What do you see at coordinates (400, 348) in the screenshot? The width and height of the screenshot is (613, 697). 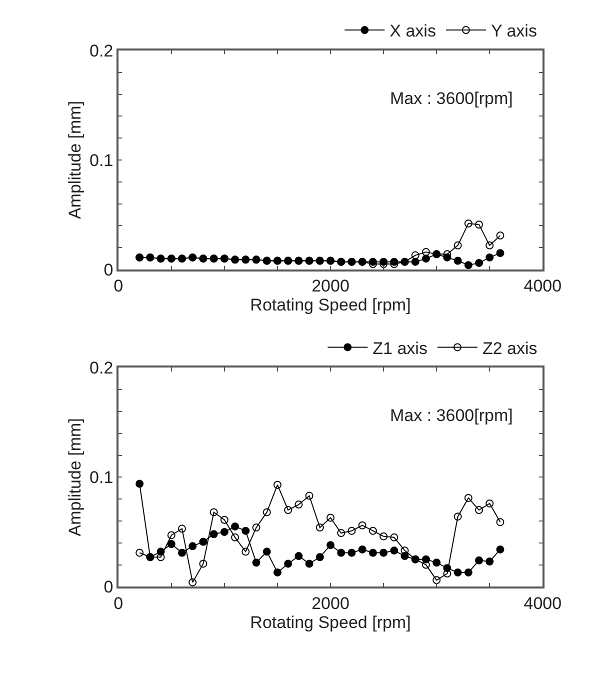 I see `legend-label: Z1 axis` at bounding box center [400, 348].